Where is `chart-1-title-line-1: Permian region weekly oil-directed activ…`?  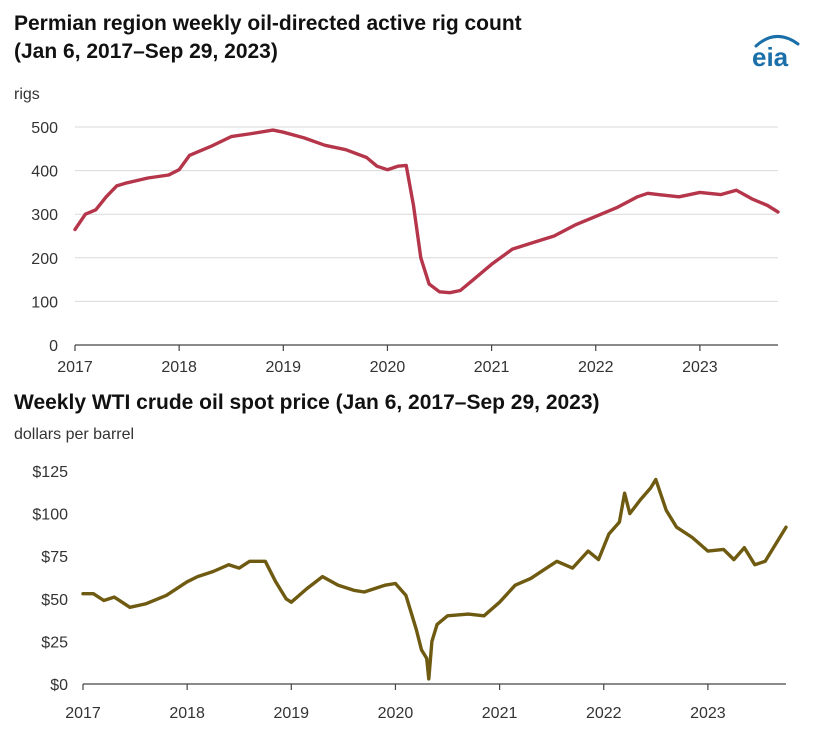 chart-1-title-line-1: Permian region weekly oil-directed activ… is located at coordinates (268, 23).